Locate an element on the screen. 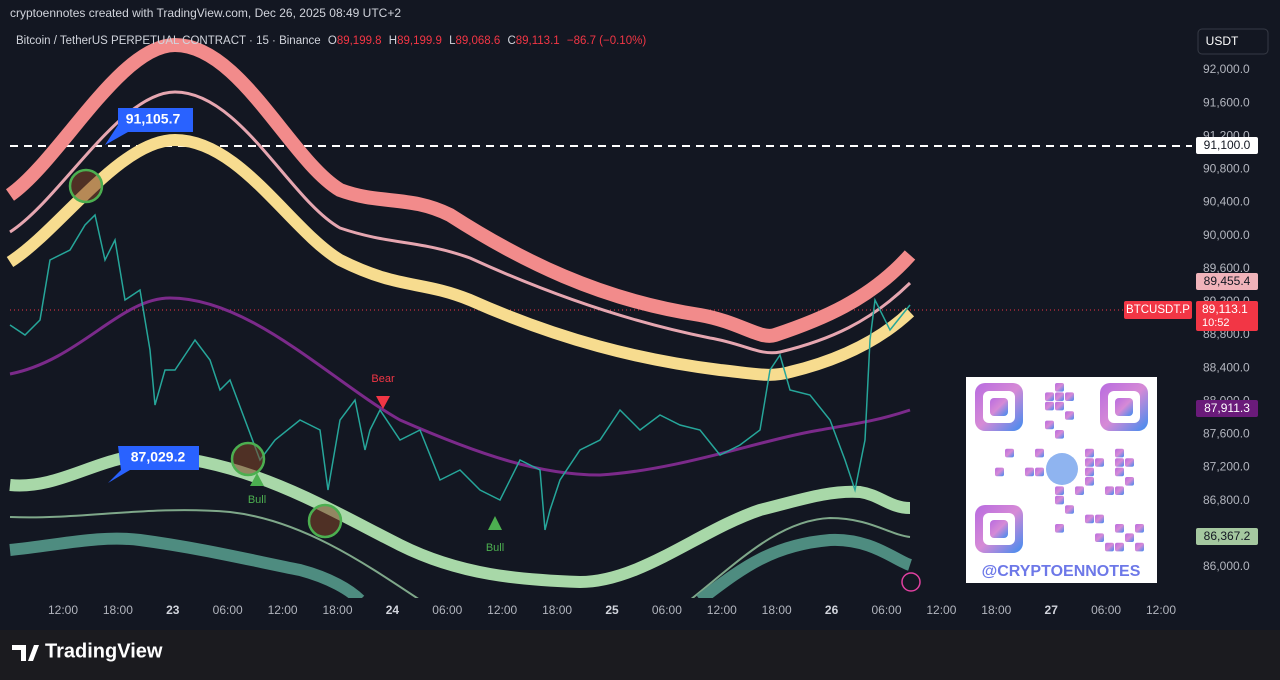 The height and width of the screenshot is (680, 1280). qr-pattern is located at coordinates (1061, 468).